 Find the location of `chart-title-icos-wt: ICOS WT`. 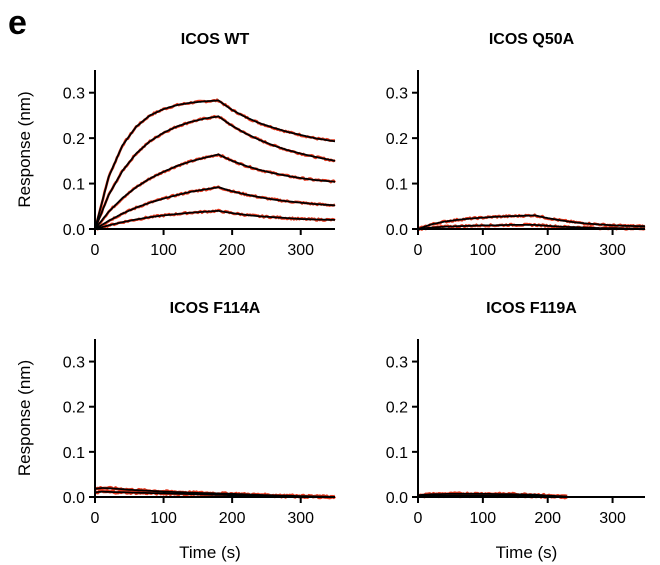

chart-title-icos-wt: ICOS WT is located at coordinates (215, 39).